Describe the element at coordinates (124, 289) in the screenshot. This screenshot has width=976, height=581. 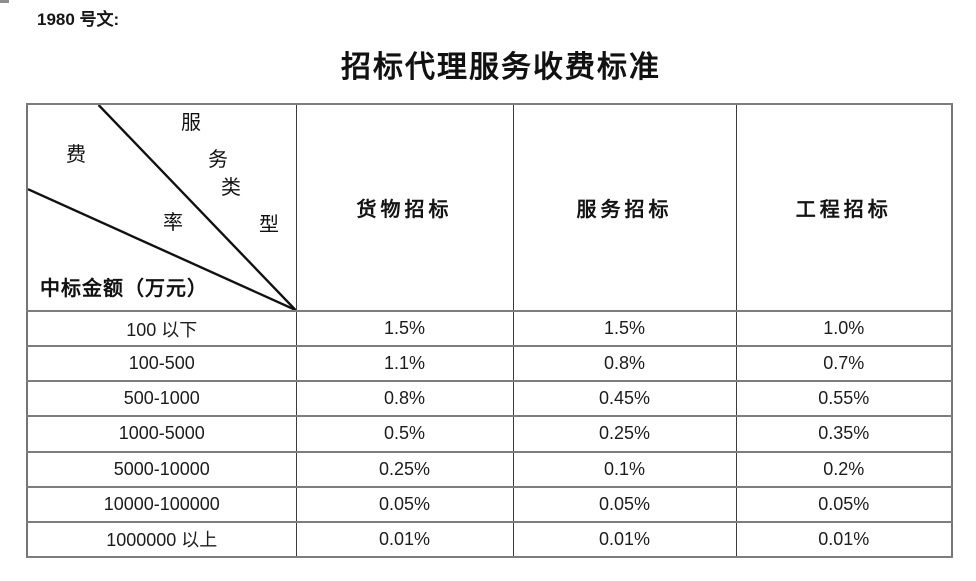
I see `axis-label-amount: 中标金额（万元）` at that location.